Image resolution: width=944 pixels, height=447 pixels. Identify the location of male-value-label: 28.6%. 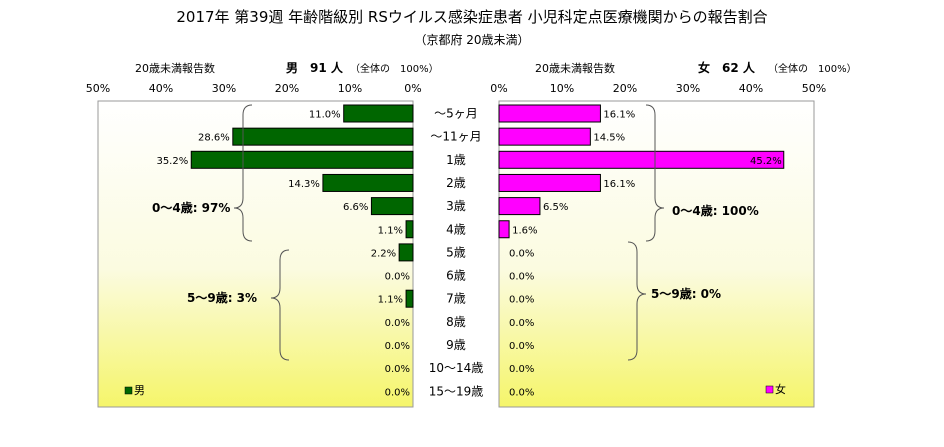
(214, 138).